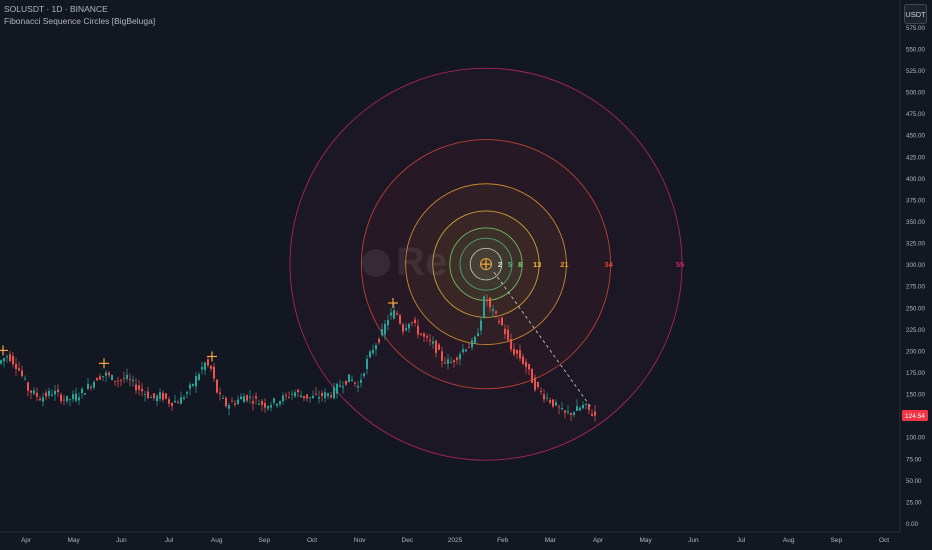 The image size is (932, 550). What do you see at coordinates (121, 540) in the screenshot?
I see `x-tick-label: Jun` at bounding box center [121, 540].